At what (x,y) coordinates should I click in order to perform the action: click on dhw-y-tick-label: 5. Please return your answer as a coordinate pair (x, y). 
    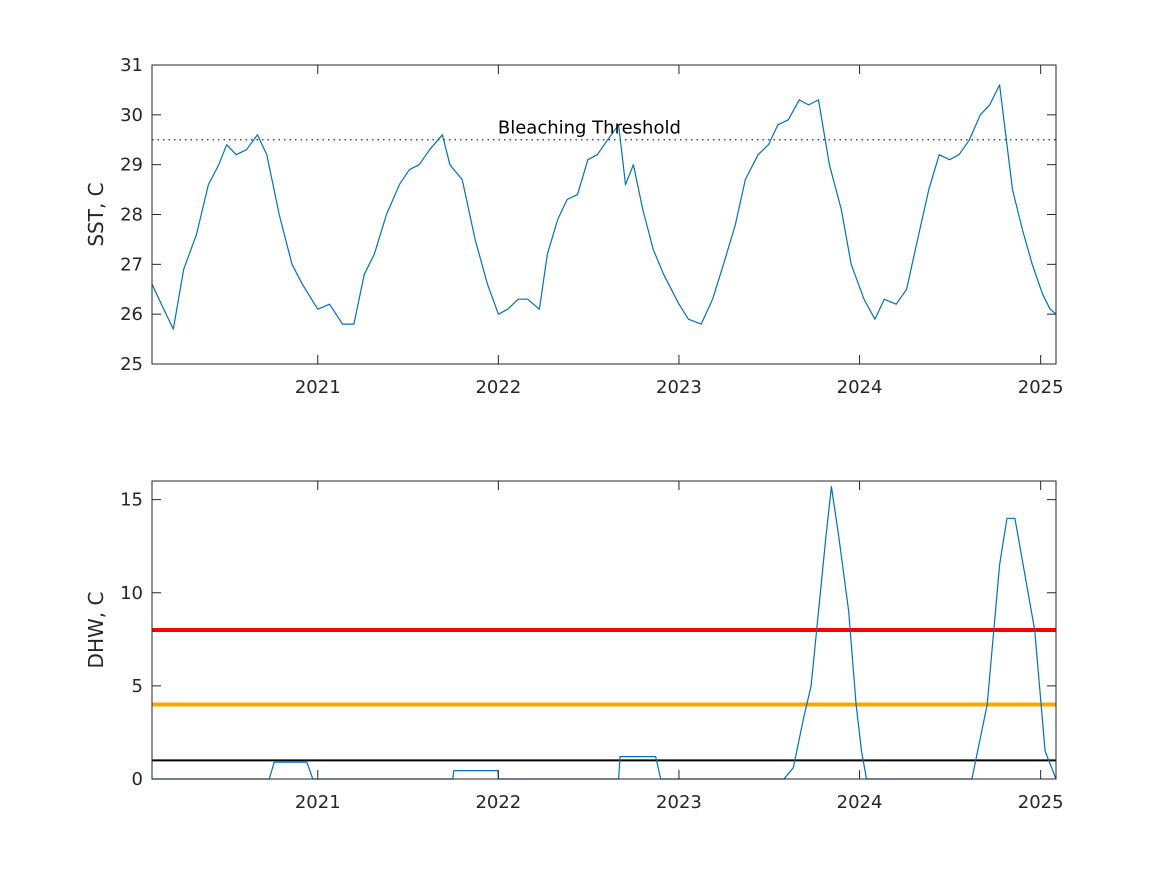
    Looking at the image, I should click on (137, 686).